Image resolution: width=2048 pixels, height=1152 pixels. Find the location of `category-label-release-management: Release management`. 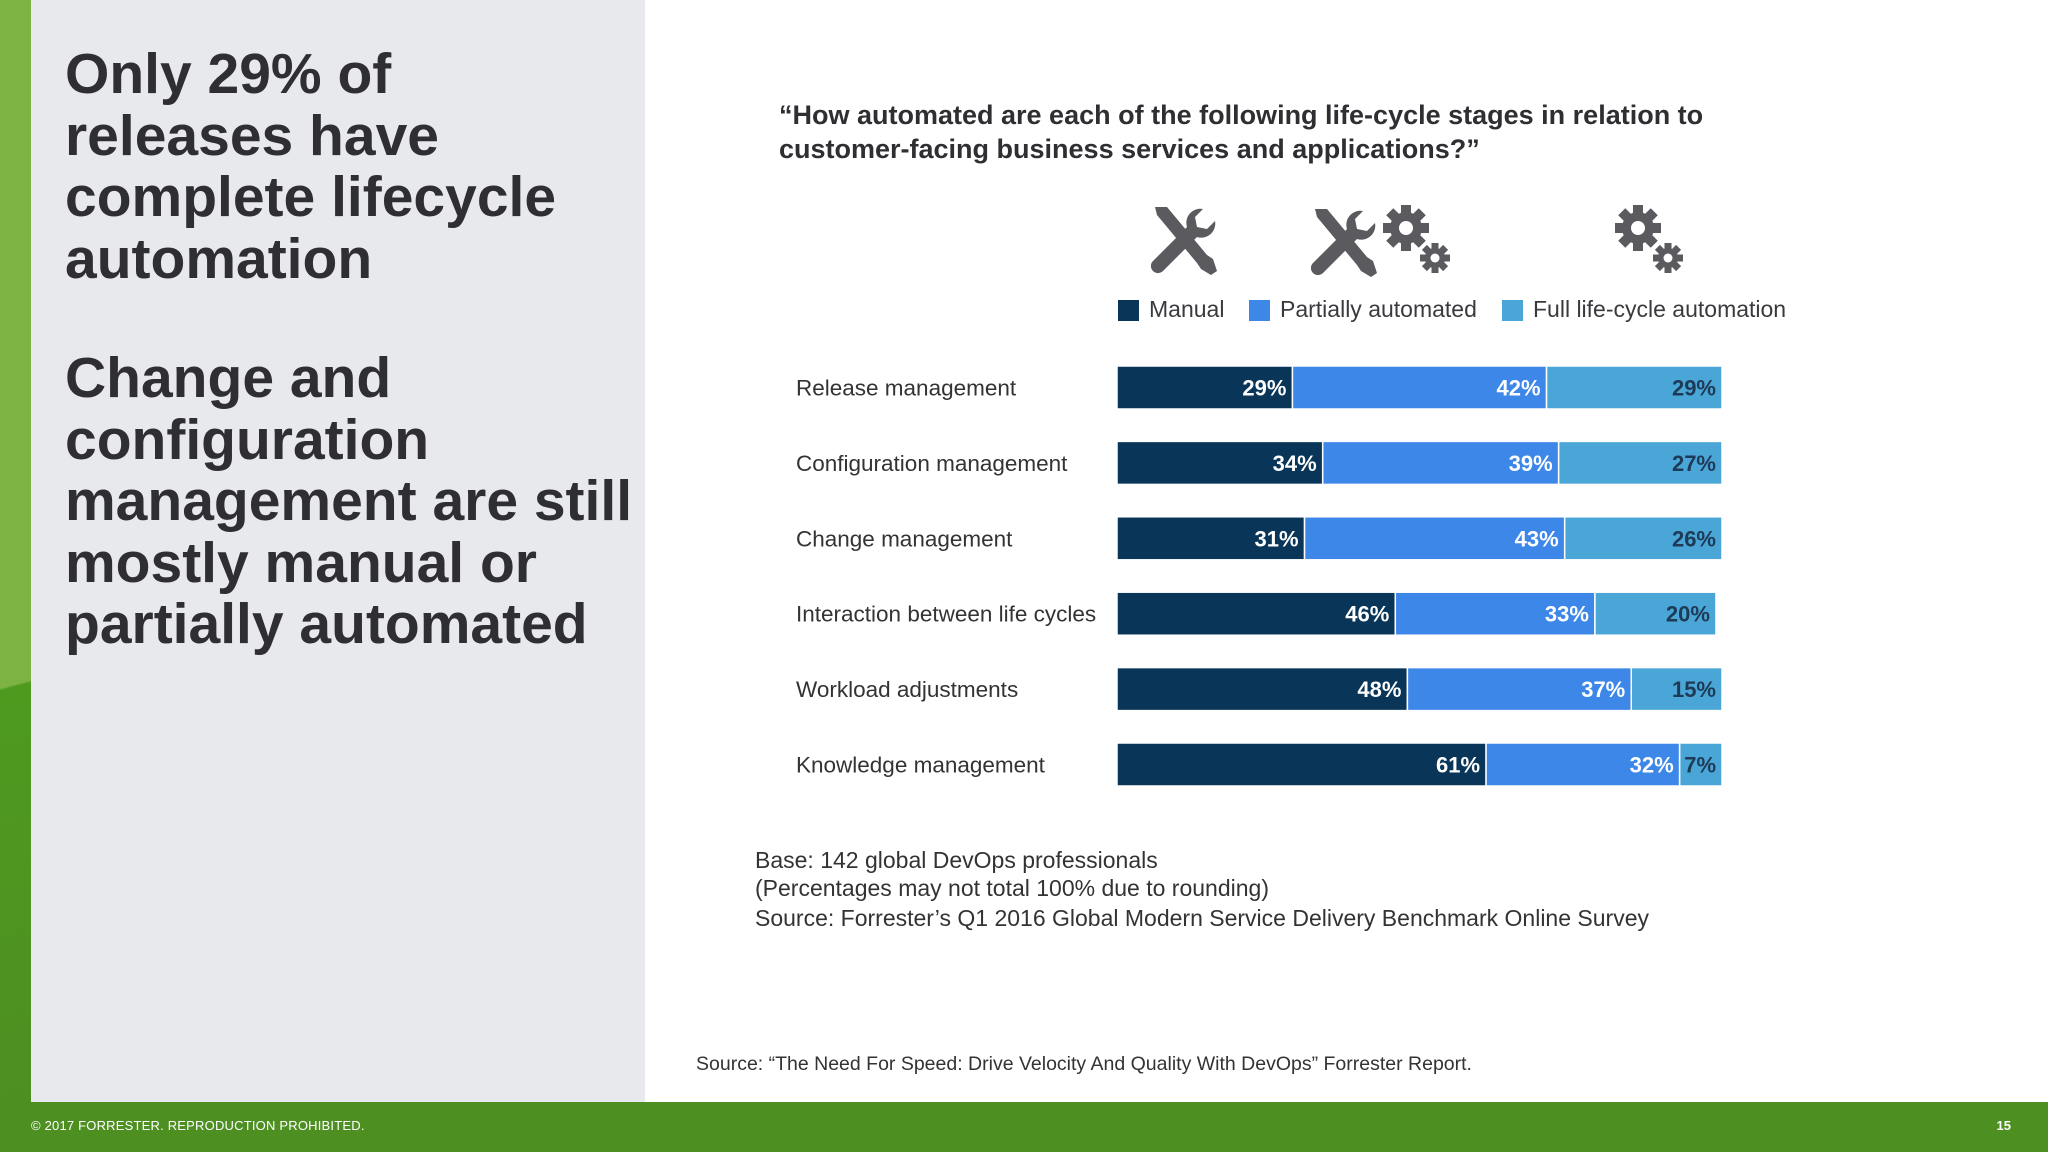

category-label-release-management: Release management is located at coordinates (906, 388).